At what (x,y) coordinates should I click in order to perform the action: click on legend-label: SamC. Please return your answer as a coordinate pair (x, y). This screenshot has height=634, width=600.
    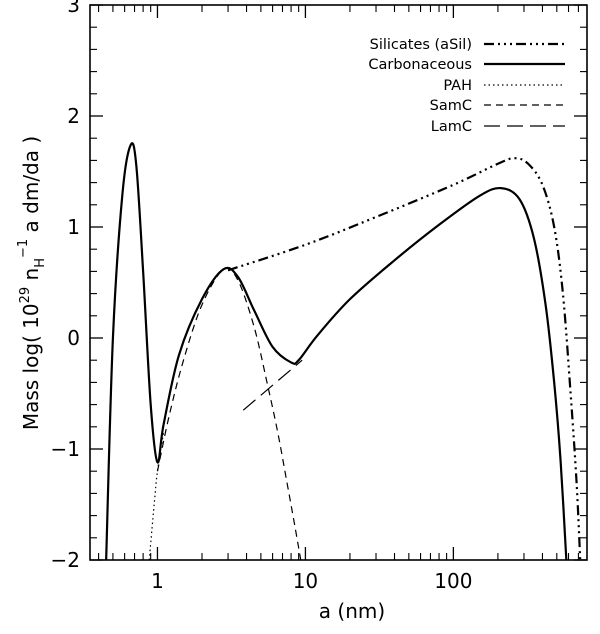
    Looking at the image, I should click on (451, 106).